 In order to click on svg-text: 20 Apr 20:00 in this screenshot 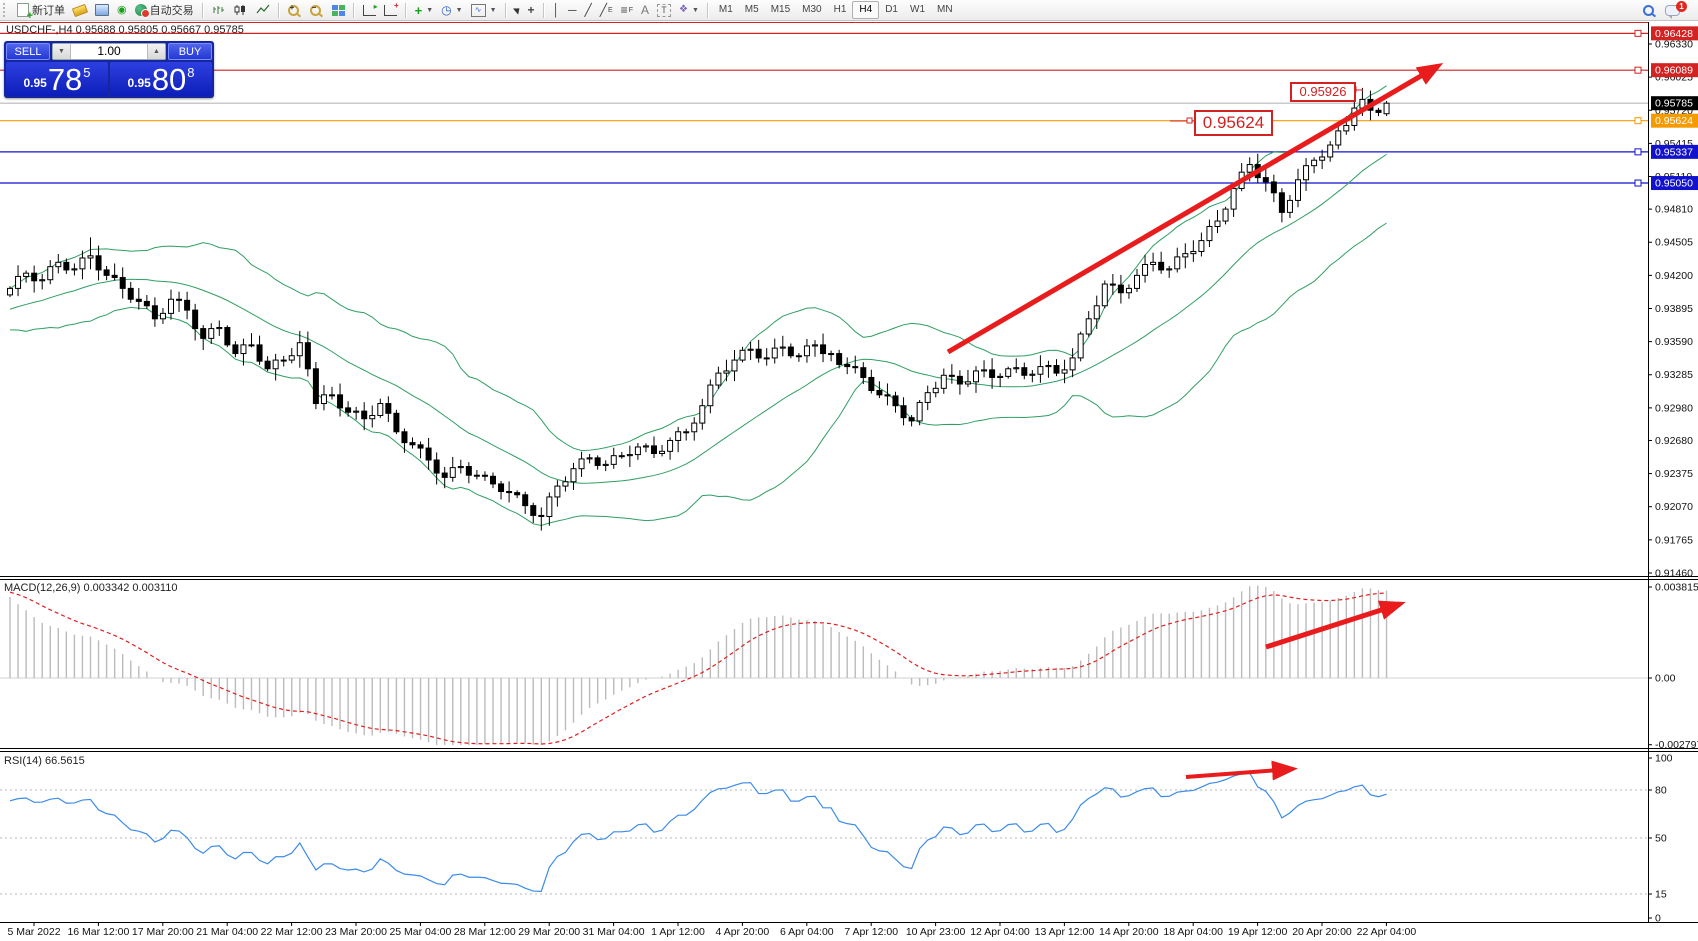, I will do `click(1322, 932)`.